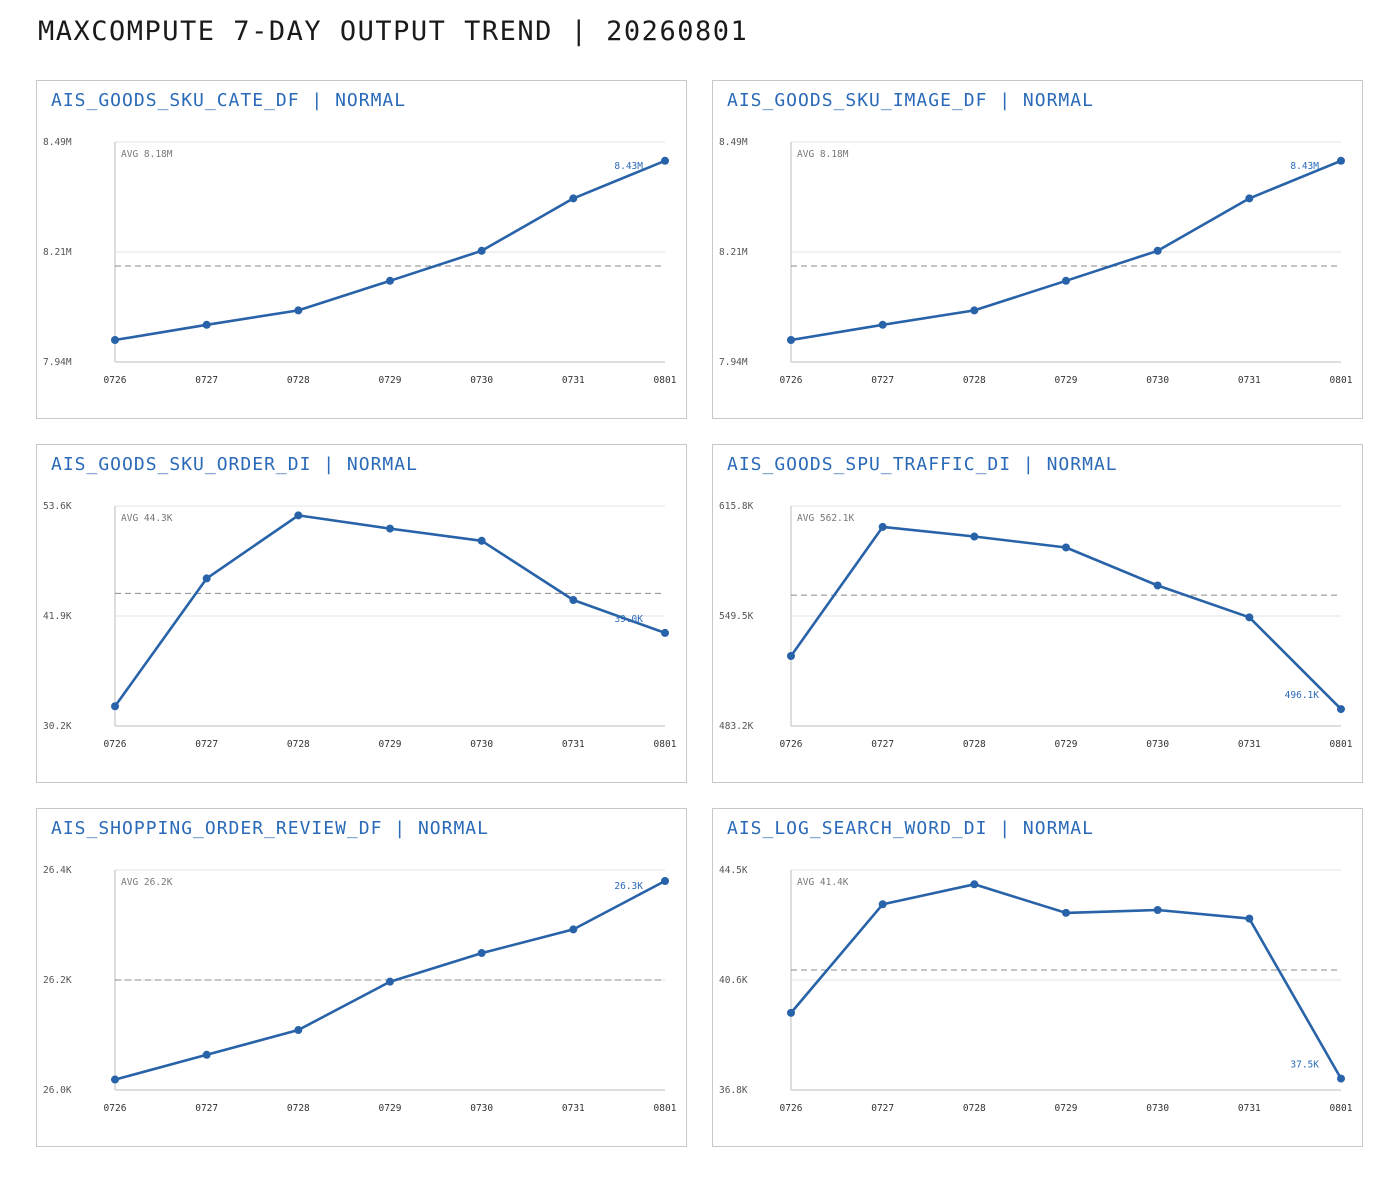  Describe the element at coordinates (823, 882) in the screenshot. I see `average-label: AVG 41.4K` at that location.